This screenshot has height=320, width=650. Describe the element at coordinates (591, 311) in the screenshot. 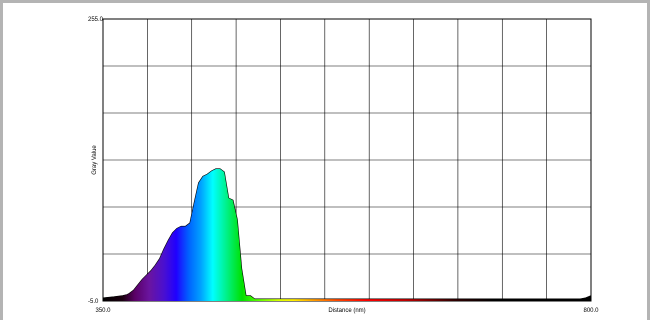

I see `x-tick-label-right: 800.0` at that location.